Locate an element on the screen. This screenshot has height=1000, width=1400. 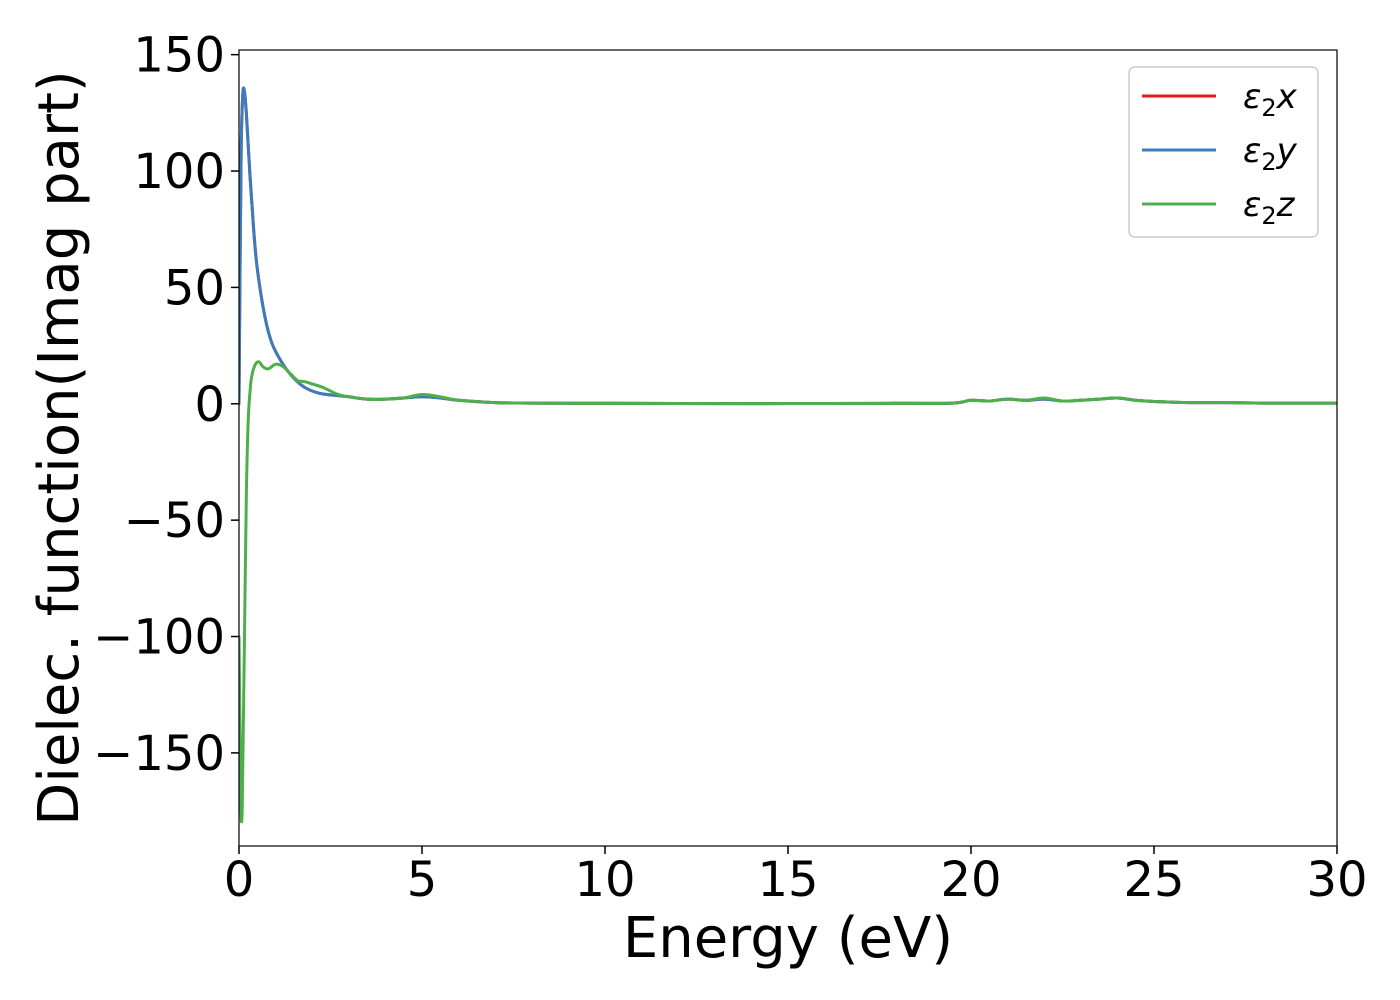
x-tick-label: 0 is located at coordinates (239, 880).